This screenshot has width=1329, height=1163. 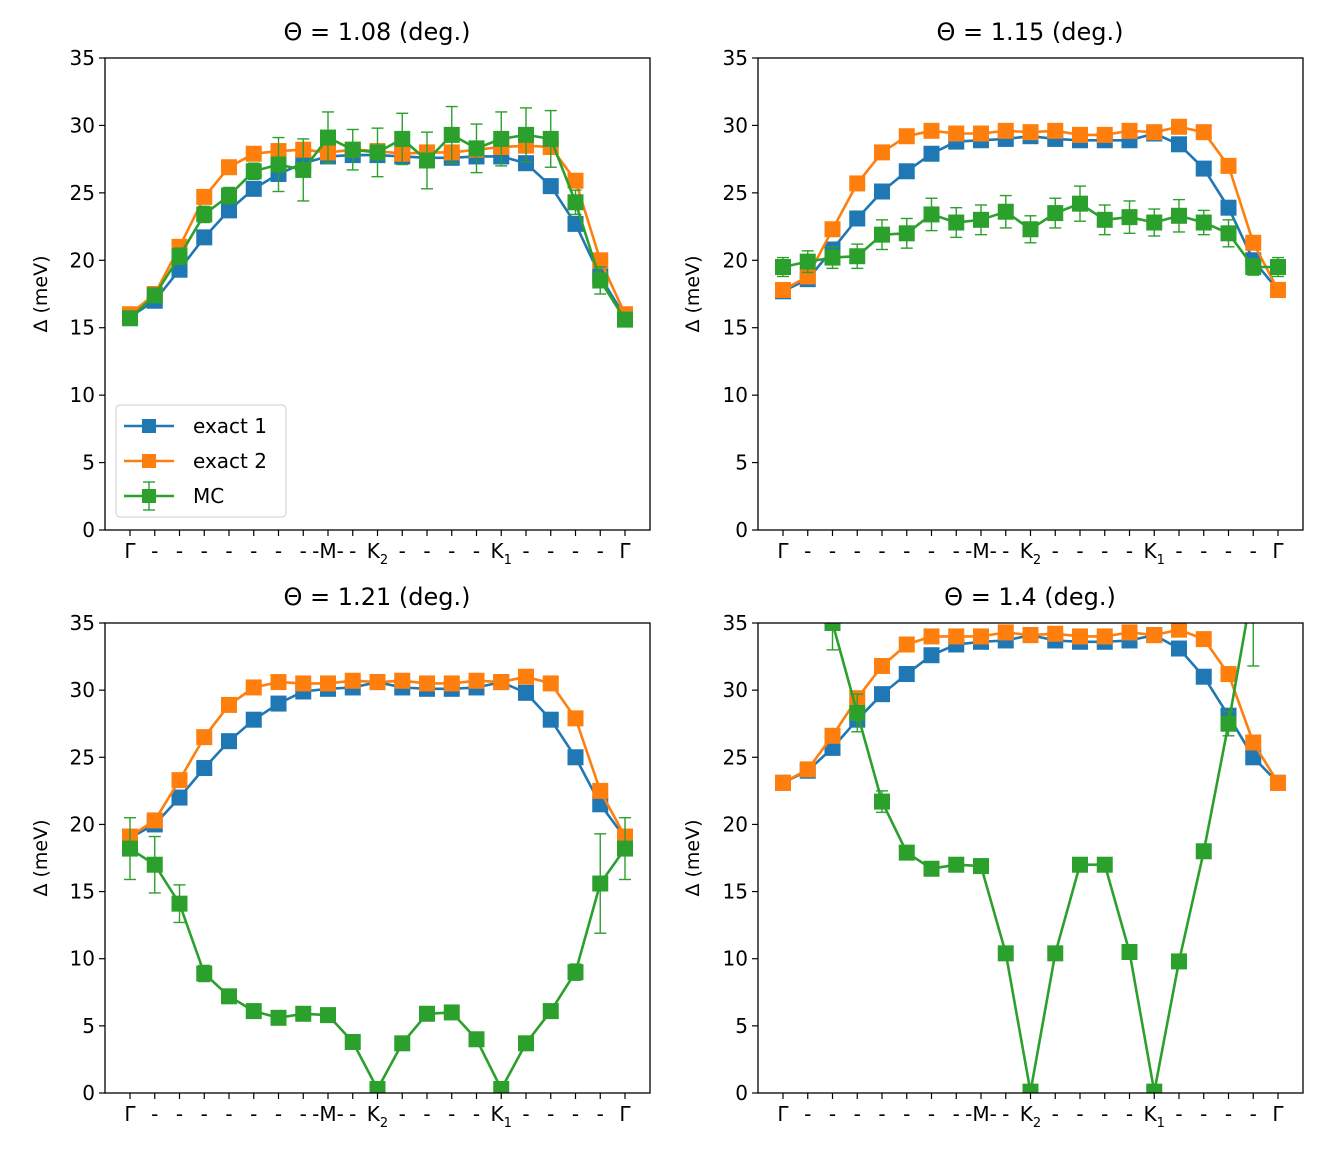 I want to click on y-tick-label: 0, so click(x=741, y=530).